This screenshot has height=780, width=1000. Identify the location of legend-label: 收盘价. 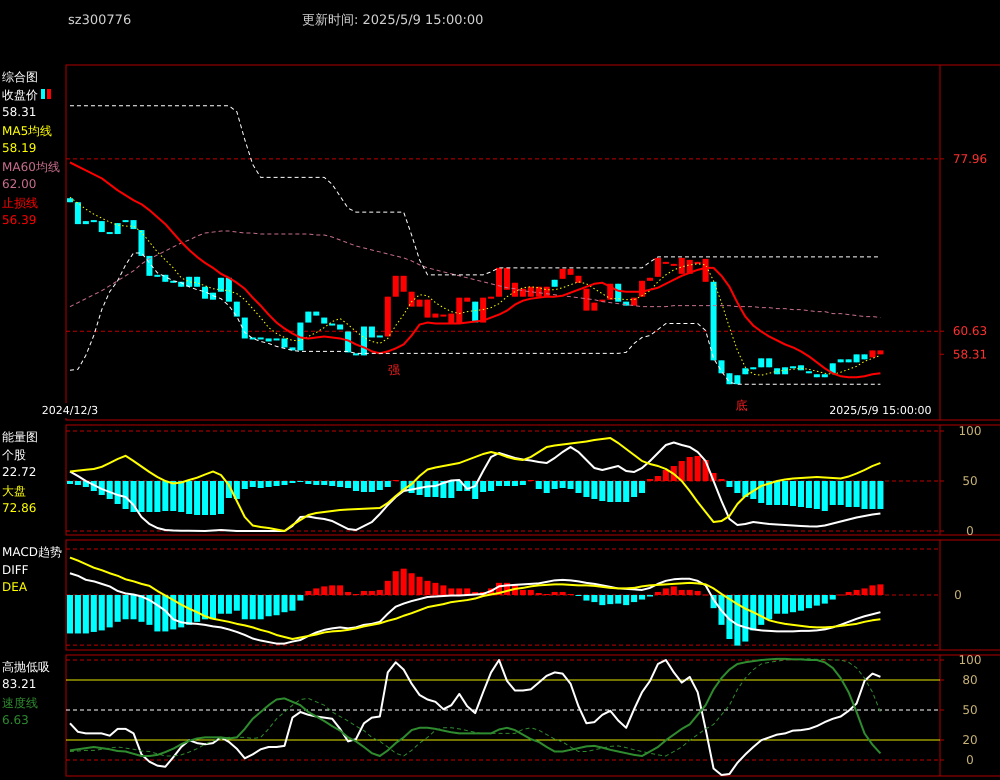
(20, 95).